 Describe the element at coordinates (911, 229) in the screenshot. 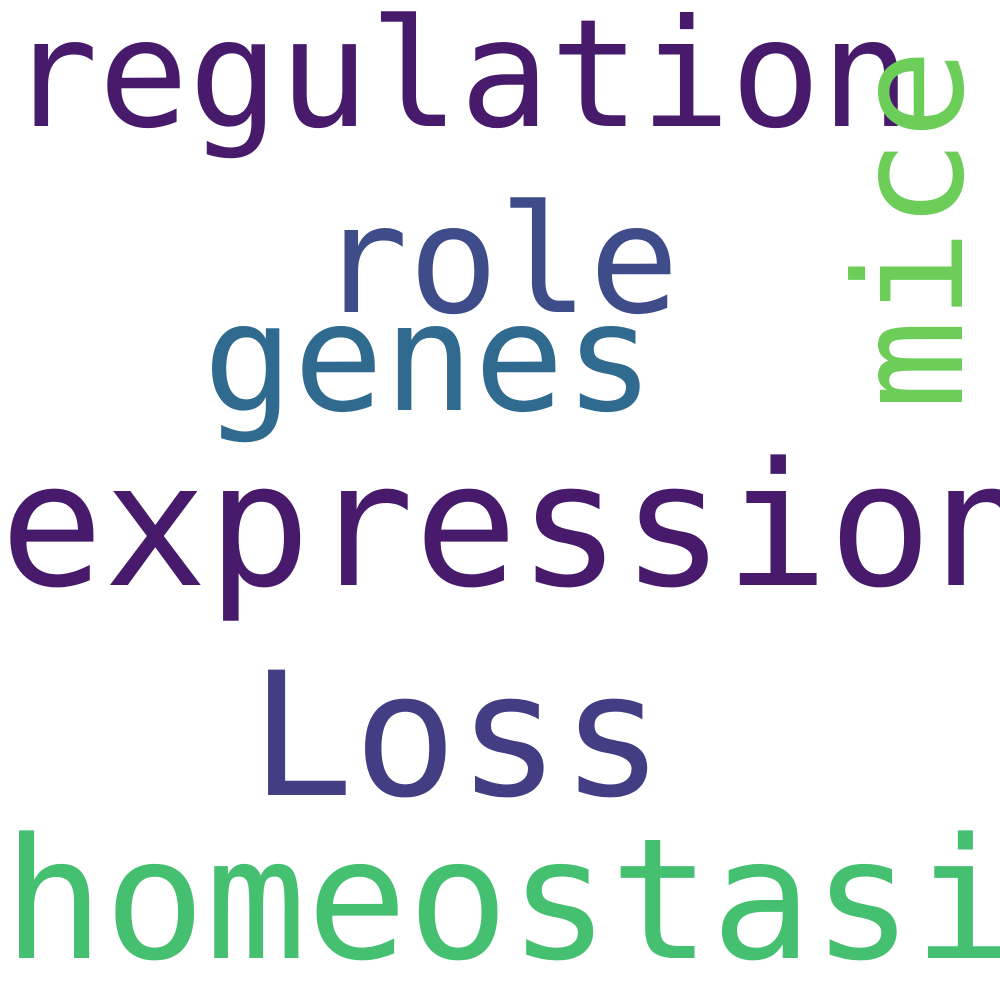

I see `word-mice: mice` at that location.